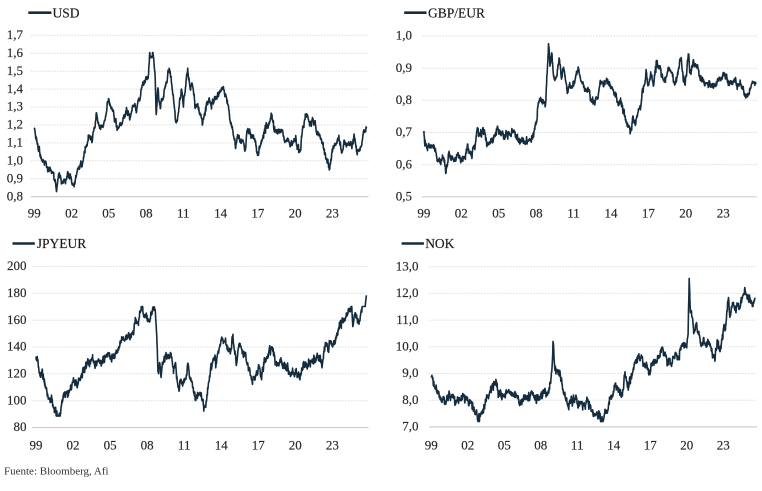  Describe the element at coordinates (439, 243) in the screenshot. I see `svg-text: NOK` at that location.